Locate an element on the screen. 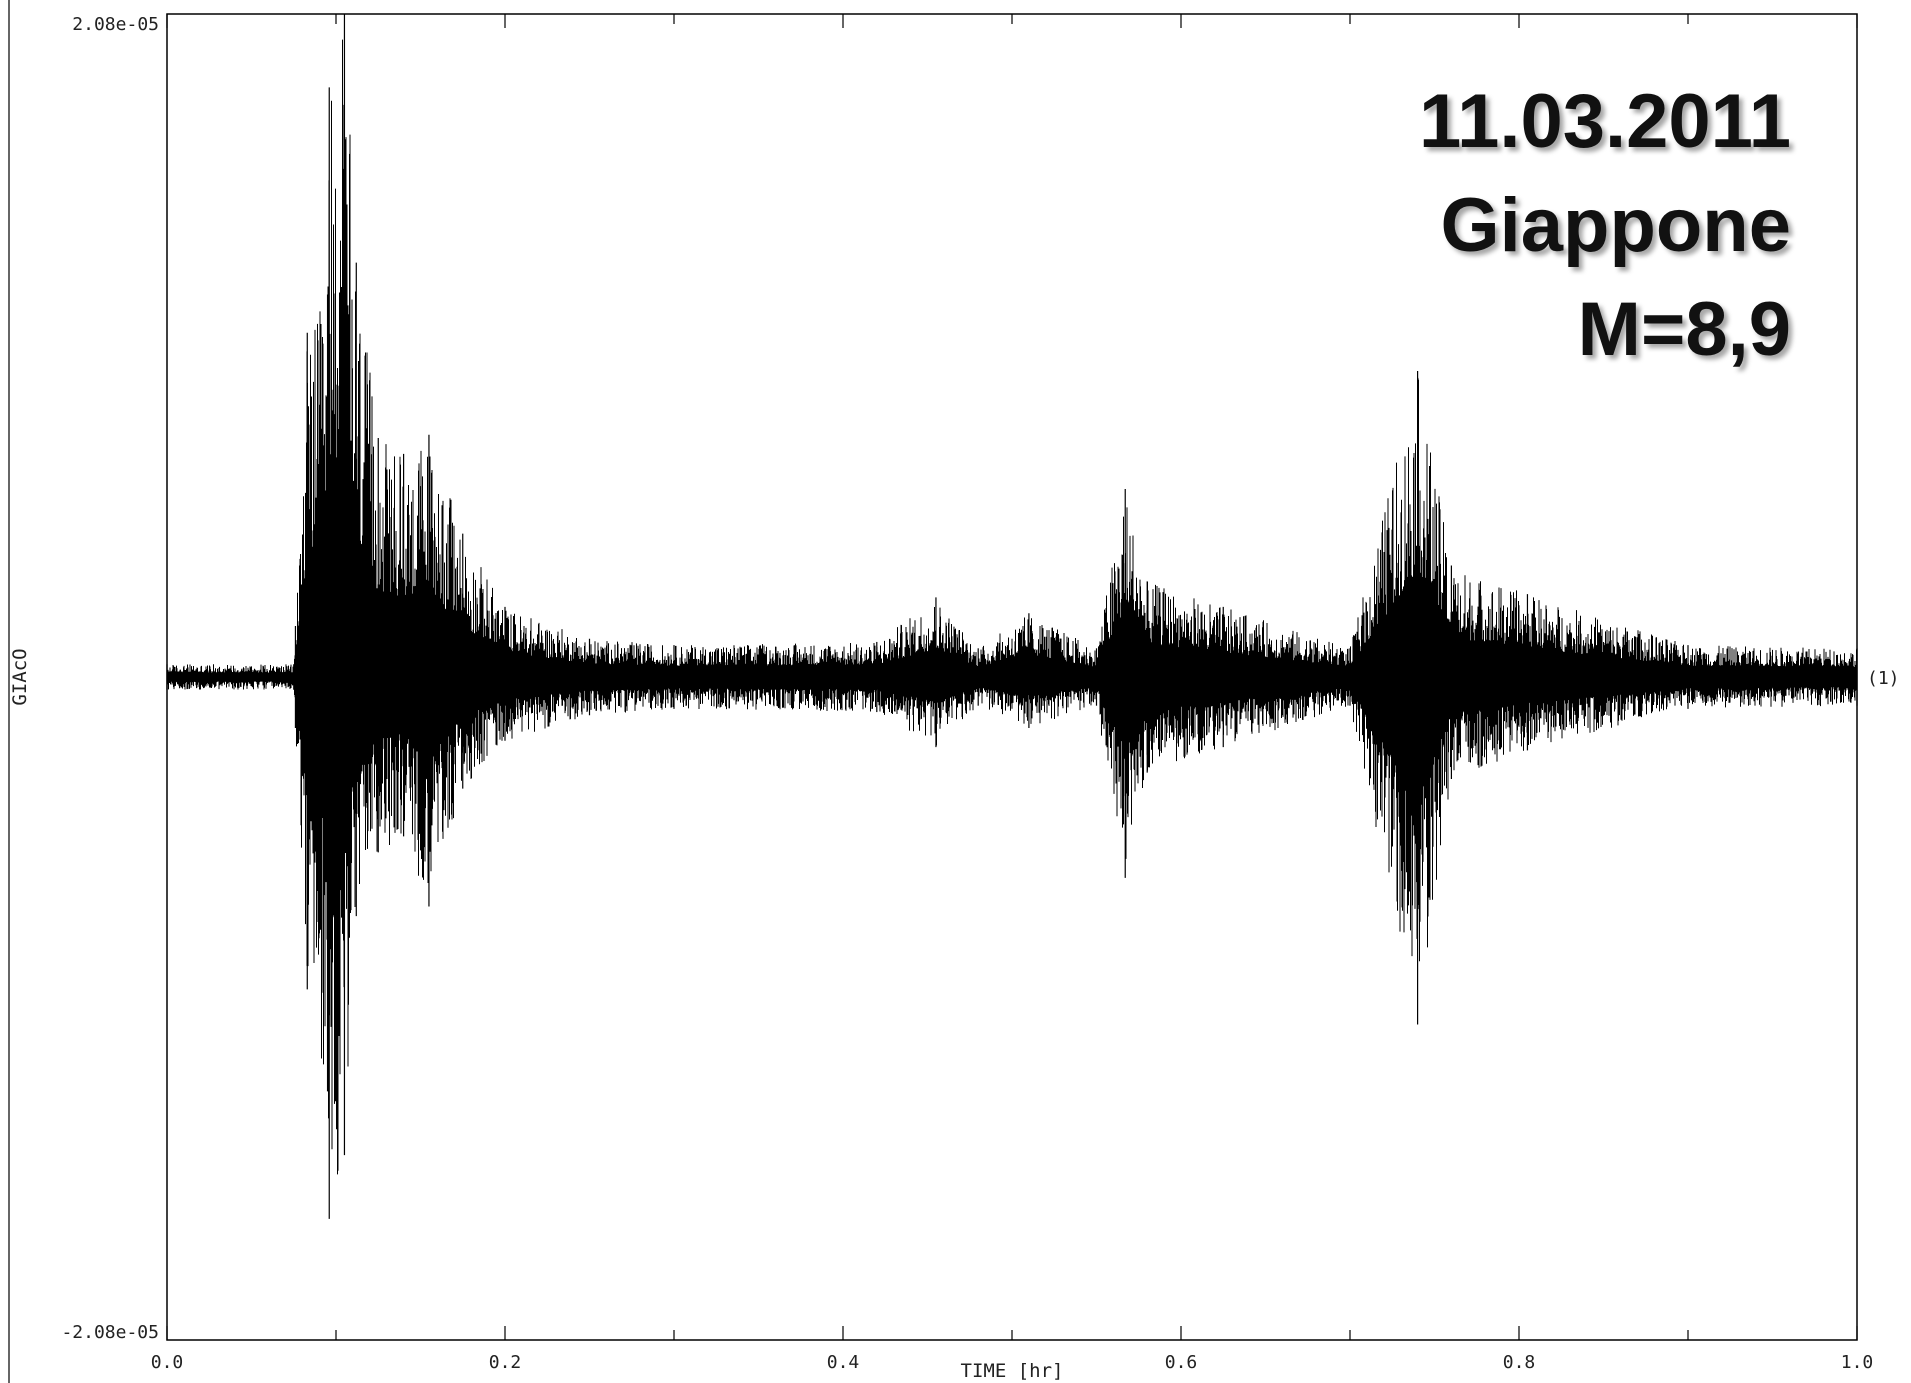 The width and height of the screenshot is (1911, 1383). event-magnitude: M=8,9 is located at coordinates (1684, 329).